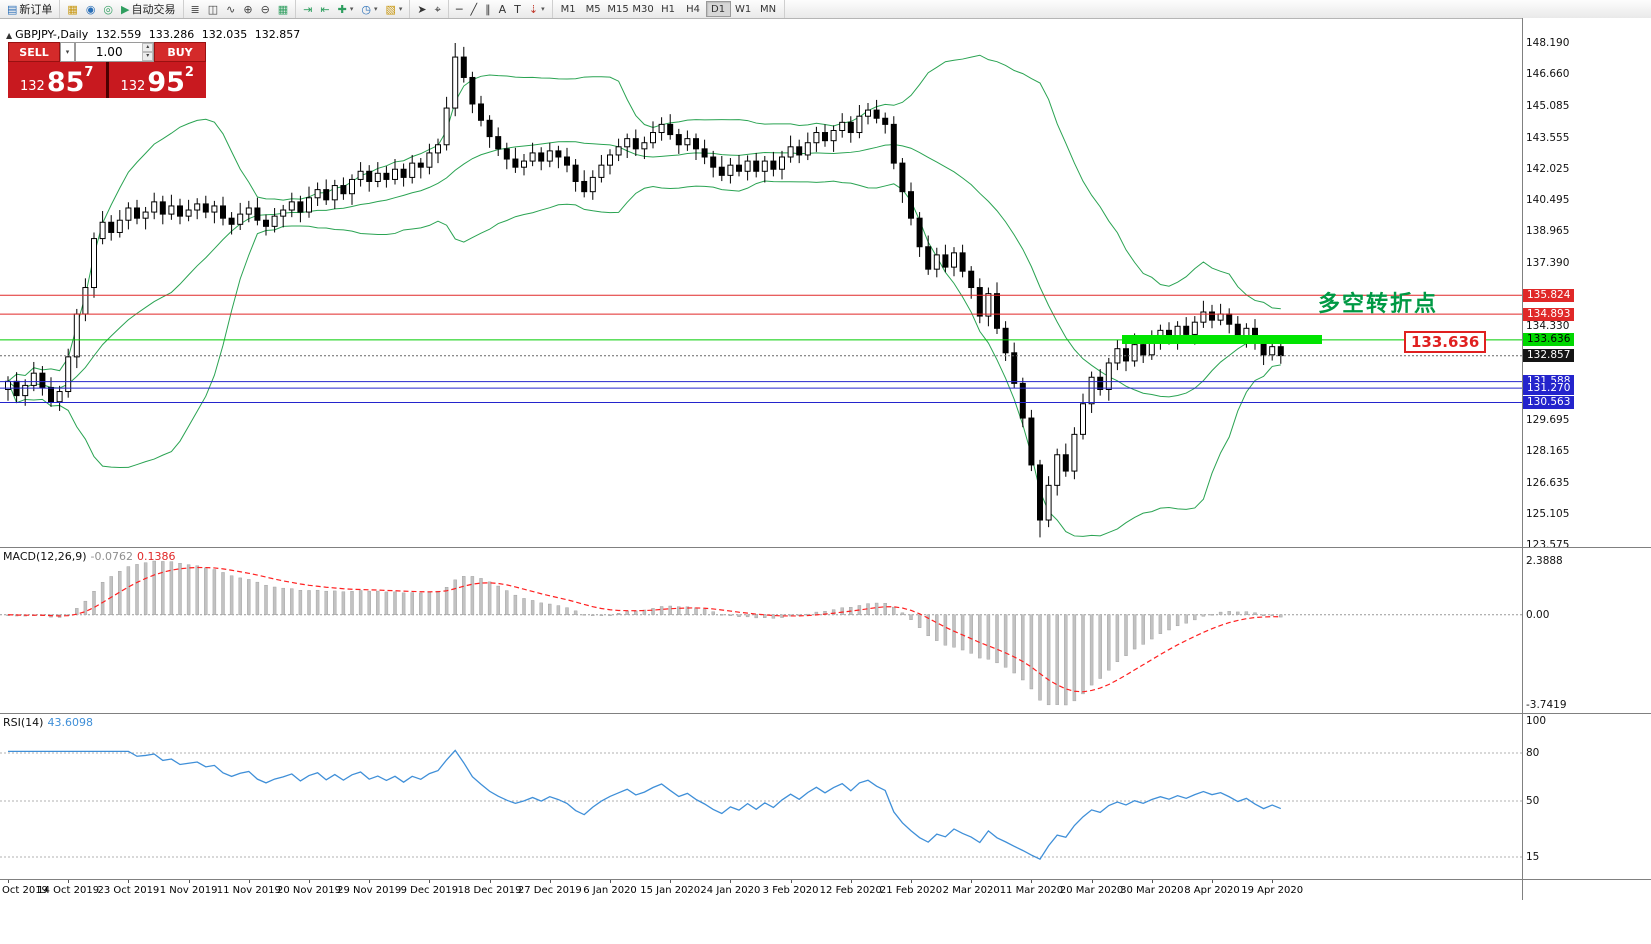  I want to click on channel-icon: ∥, so click(488, 9).